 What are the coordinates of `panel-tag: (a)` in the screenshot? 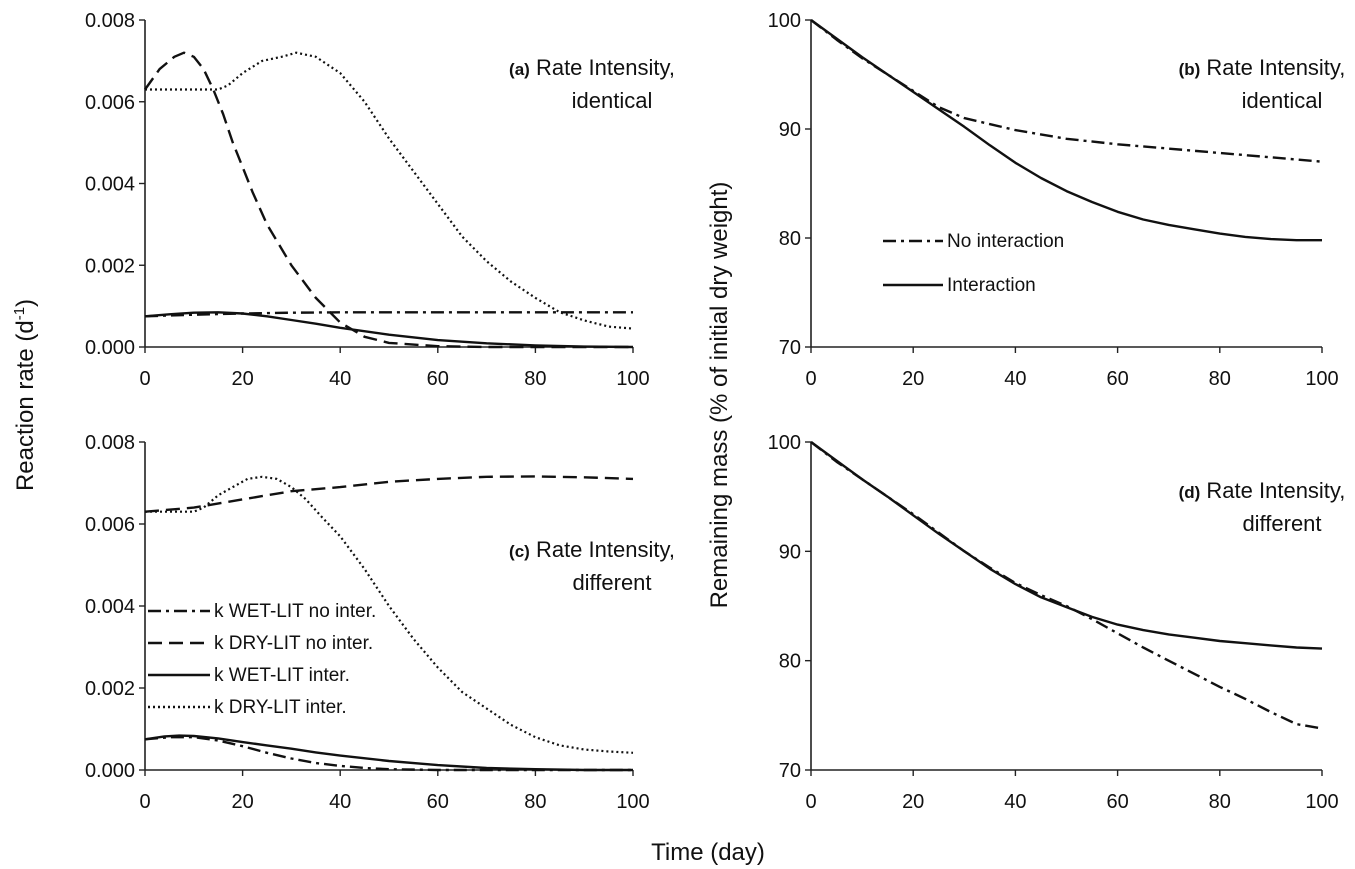 It's located at (519, 69).